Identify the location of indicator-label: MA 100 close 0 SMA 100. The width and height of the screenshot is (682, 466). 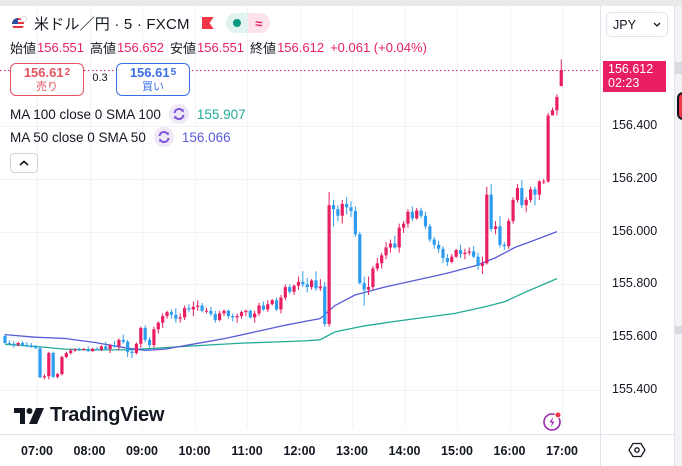
(85, 114).